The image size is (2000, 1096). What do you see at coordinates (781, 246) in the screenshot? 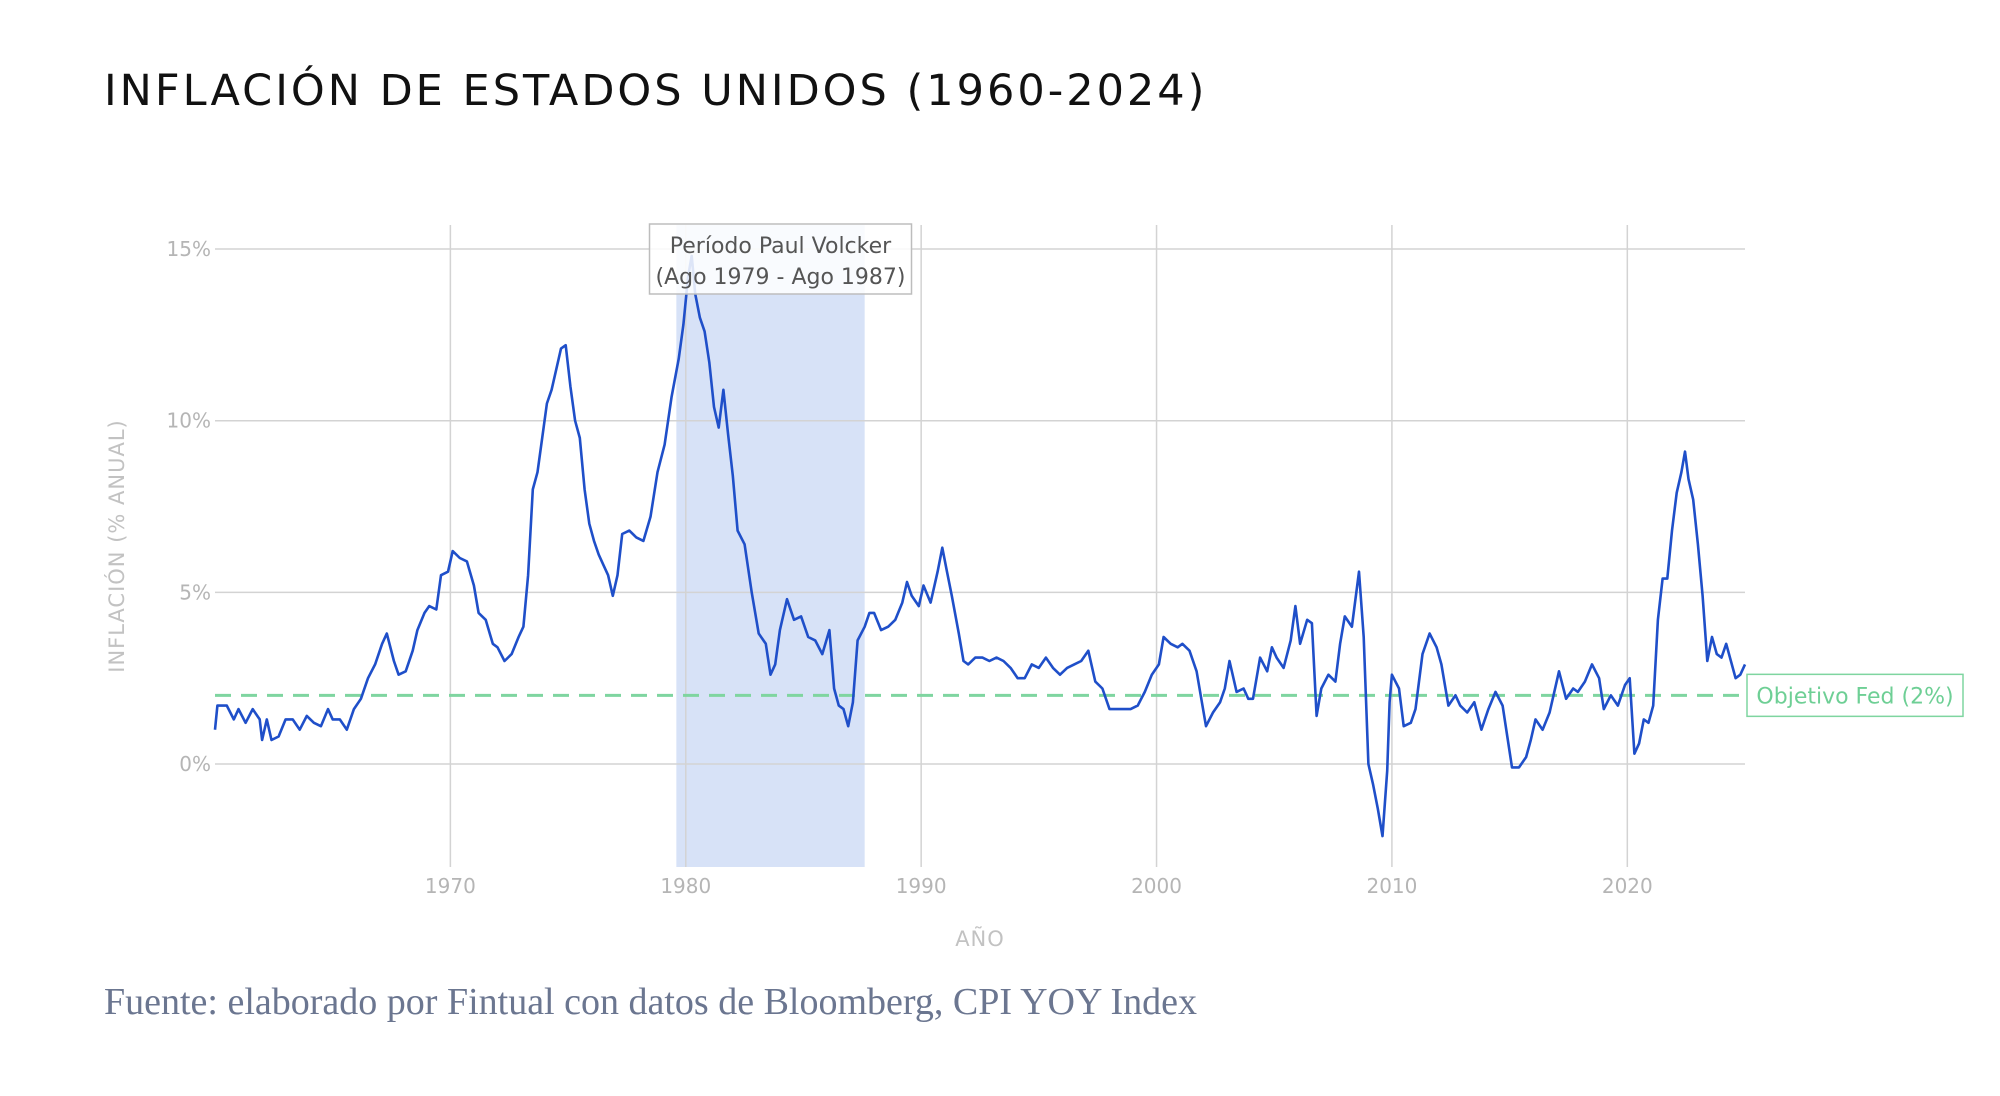
I see `volcker-label-line1: Período Paul Volcker` at bounding box center [781, 246].